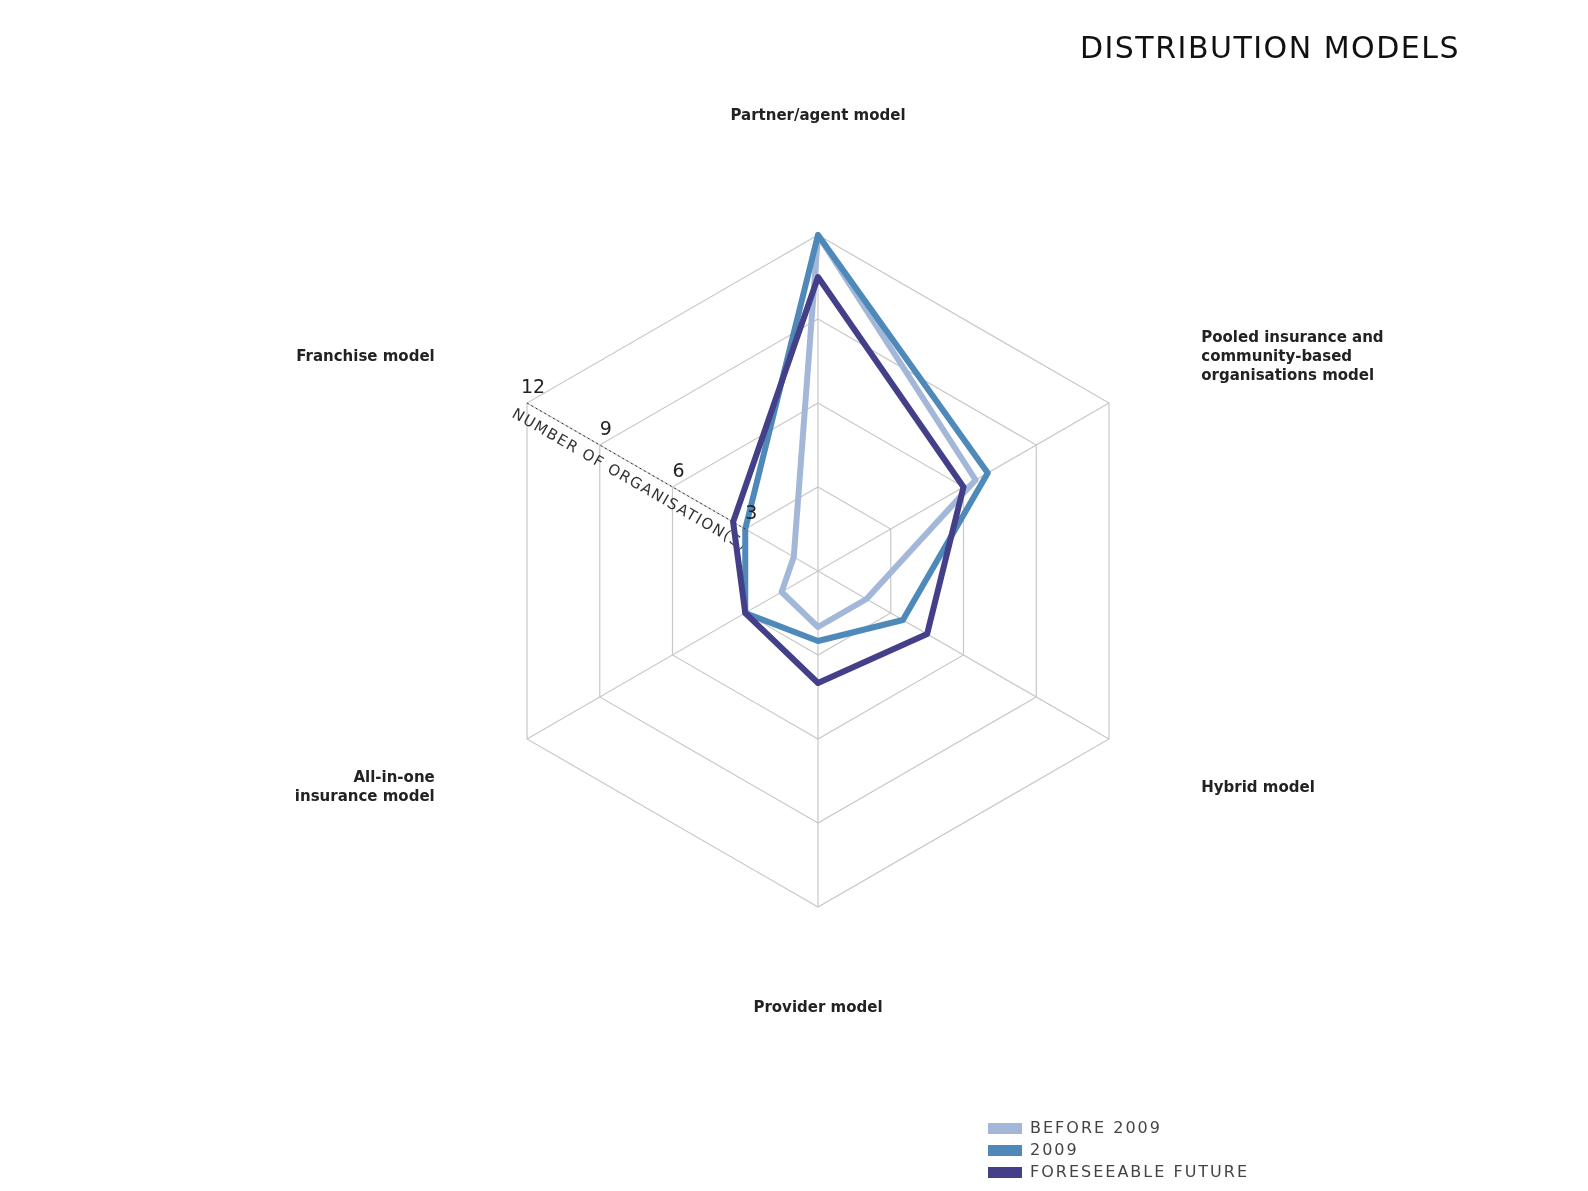  I want to click on spoke-label: Provider model, so click(818, 1007).